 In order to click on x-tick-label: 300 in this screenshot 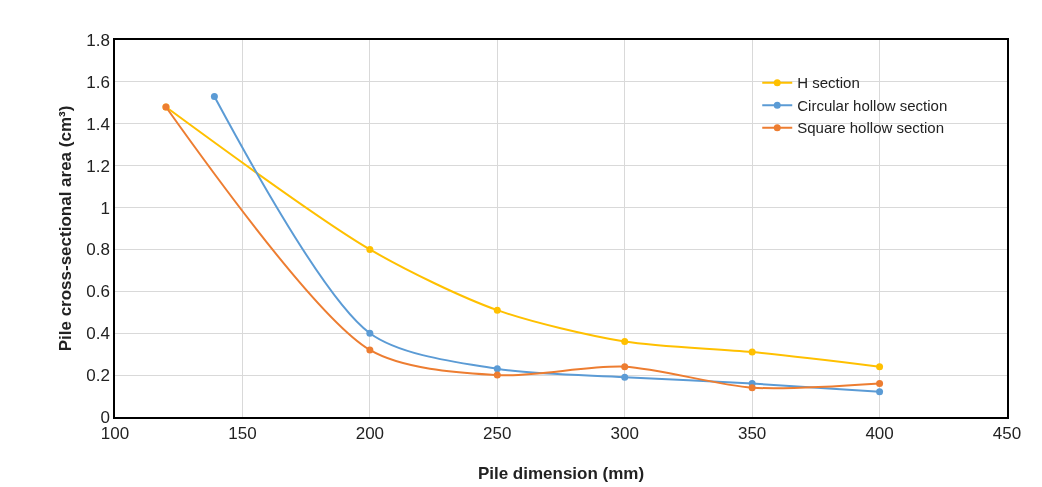, I will do `click(624, 434)`.